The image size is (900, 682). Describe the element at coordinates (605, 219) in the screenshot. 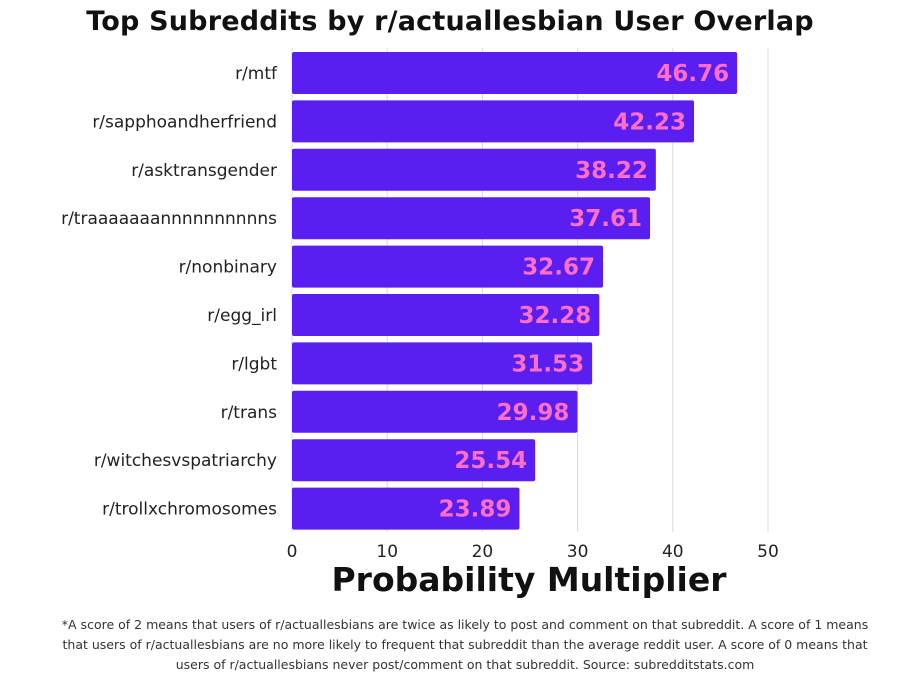

I see `value-label-3: 37.61` at that location.